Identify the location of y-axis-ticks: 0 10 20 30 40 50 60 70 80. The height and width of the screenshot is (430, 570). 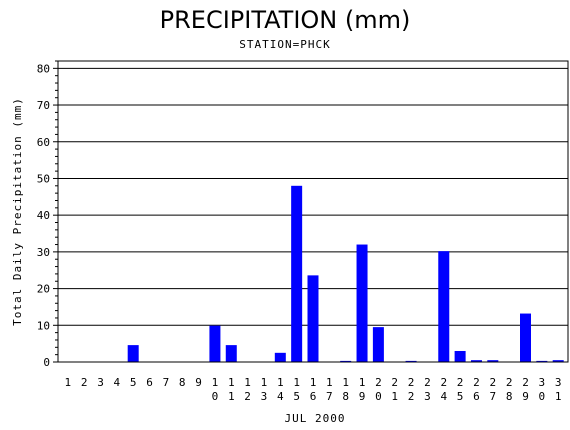
(47, 214).